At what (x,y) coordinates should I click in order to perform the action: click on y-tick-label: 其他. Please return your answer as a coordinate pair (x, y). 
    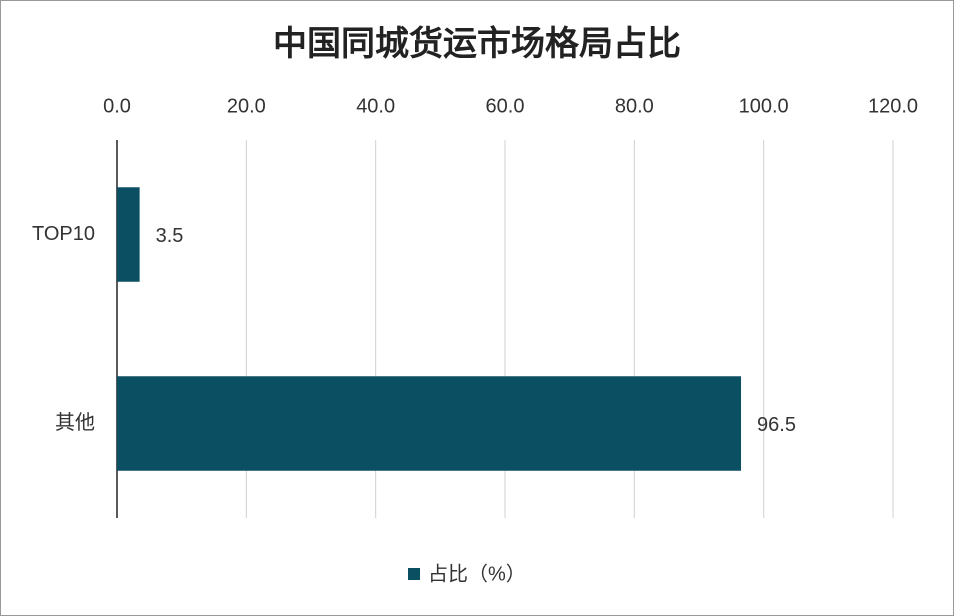
    Looking at the image, I should click on (75, 422).